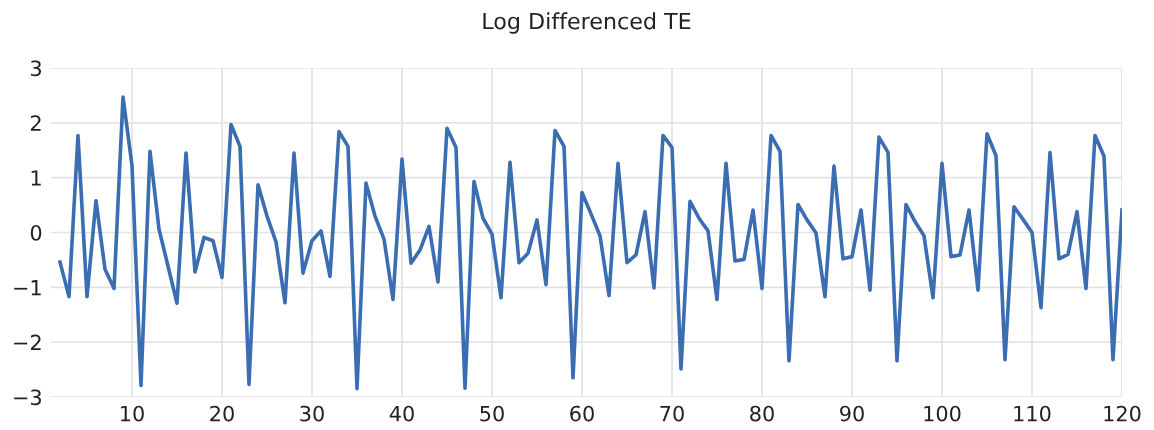  Describe the element at coordinates (222, 413) in the screenshot. I see `x-tick-label: 20` at that location.